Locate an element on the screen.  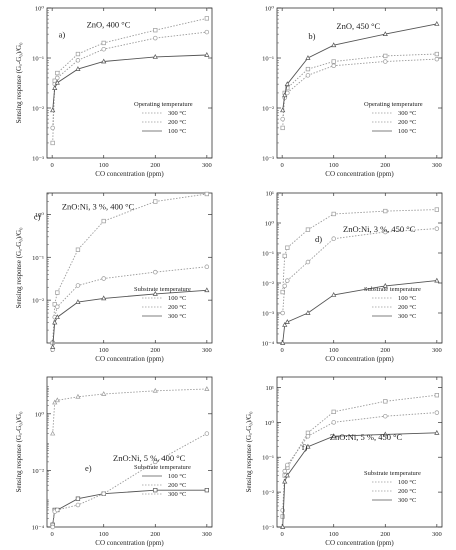
panel-title: ZnO:Ni, 5 %, 400 °C is located at coordinates (149, 458).